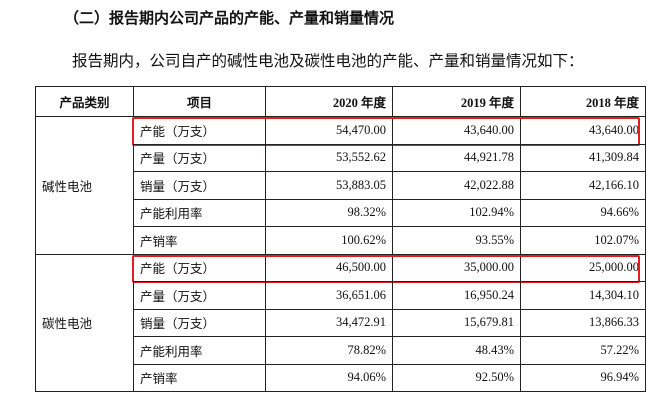  I want to click on value-cell: 34,472.91, so click(329, 322).